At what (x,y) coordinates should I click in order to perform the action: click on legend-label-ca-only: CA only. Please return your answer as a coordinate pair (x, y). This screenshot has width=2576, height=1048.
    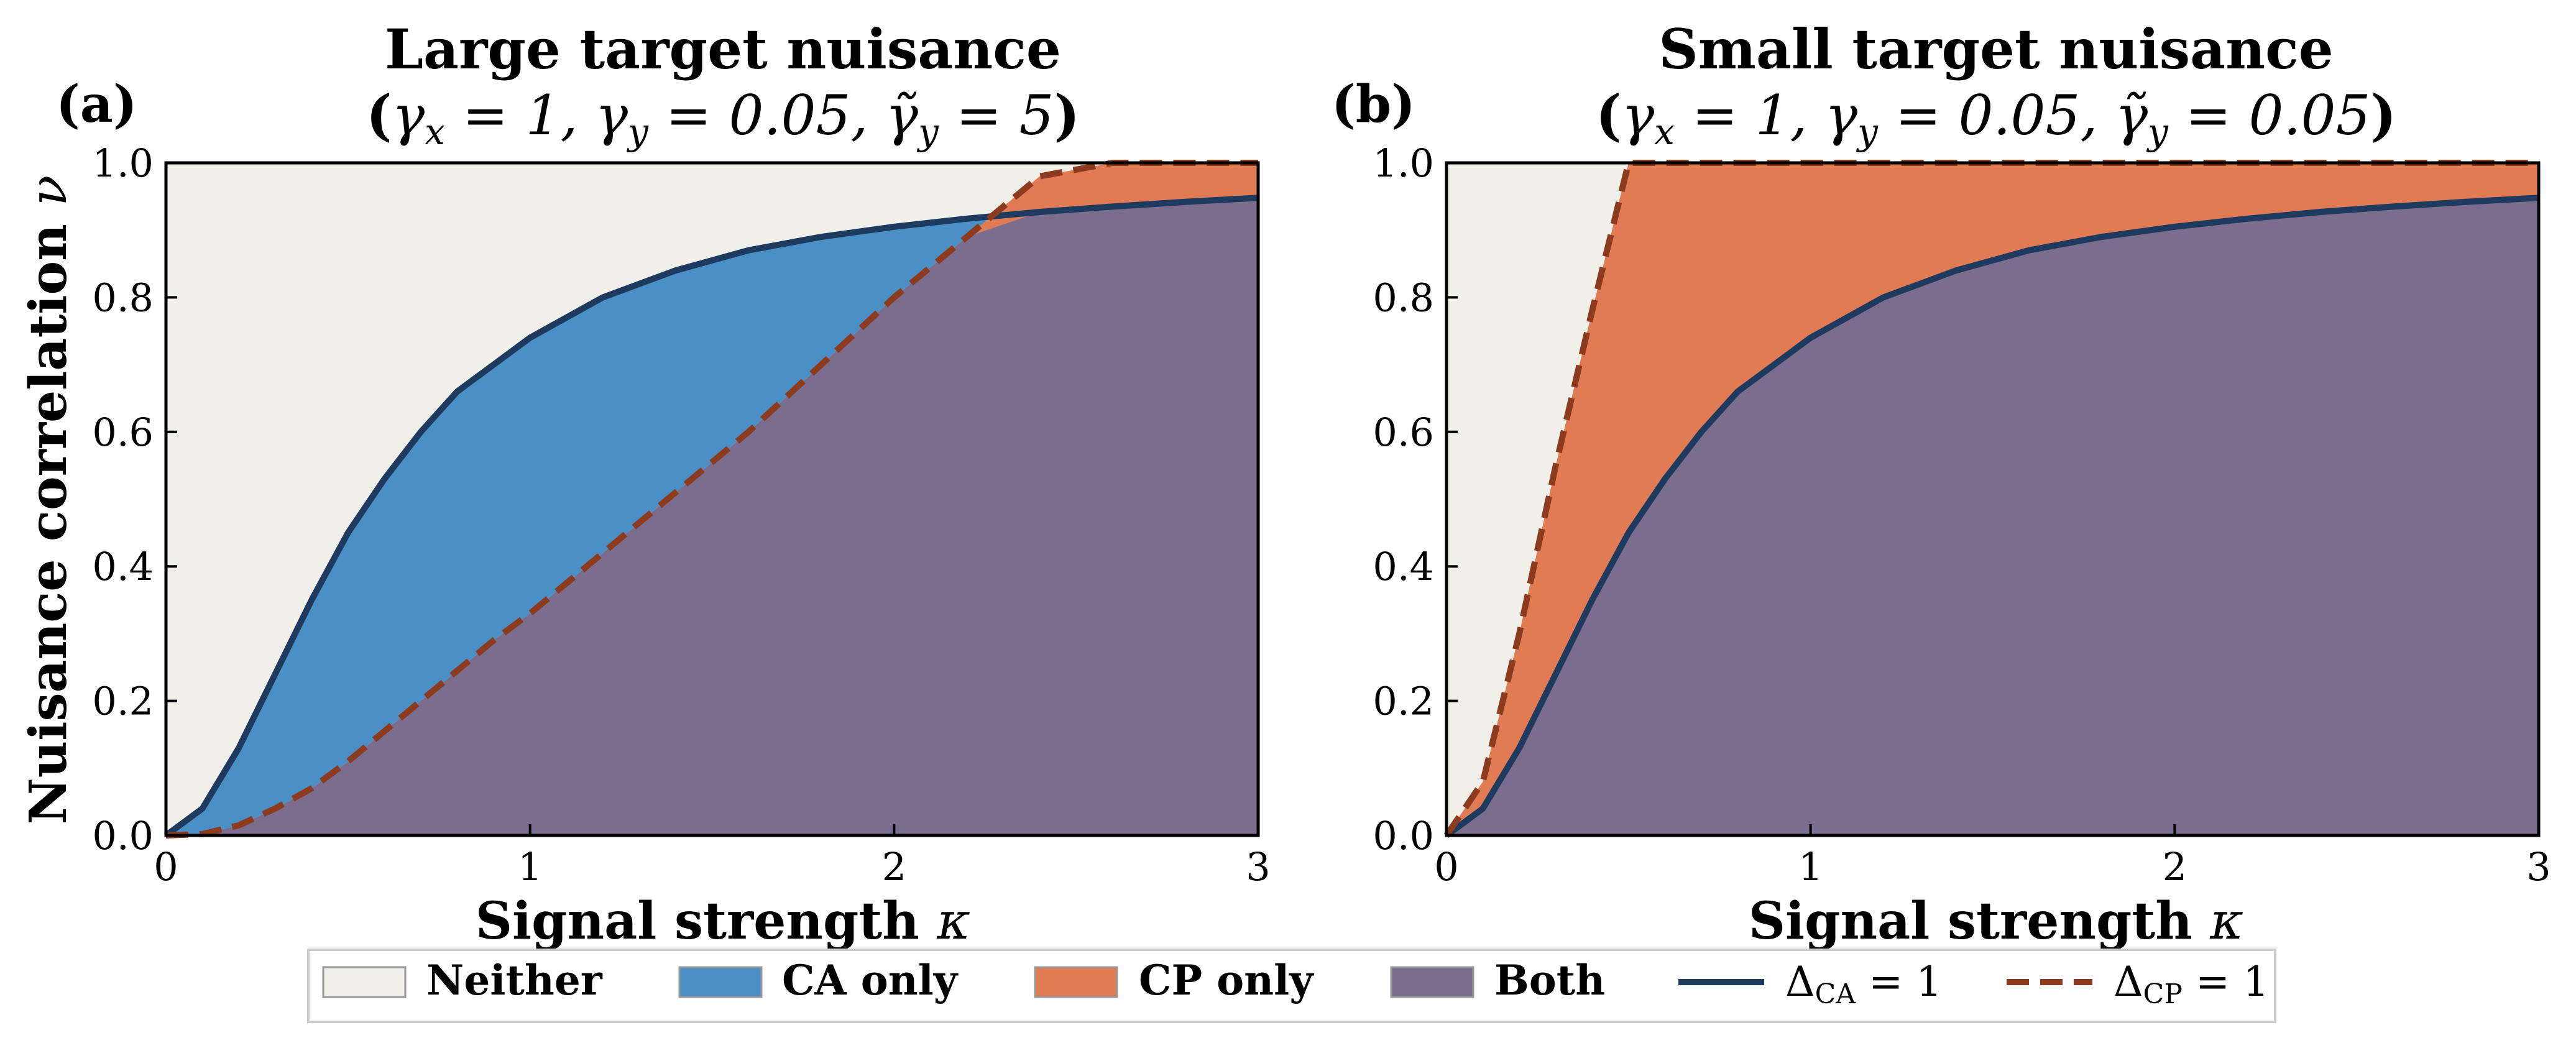
    Looking at the image, I should click on (870, 980).